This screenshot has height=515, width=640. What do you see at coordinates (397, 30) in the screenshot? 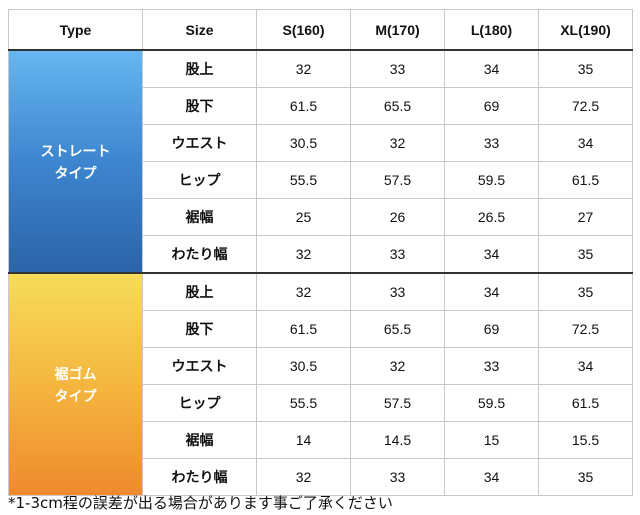
I see `header-size-m: M(170)` at bounding box center [397, 30].